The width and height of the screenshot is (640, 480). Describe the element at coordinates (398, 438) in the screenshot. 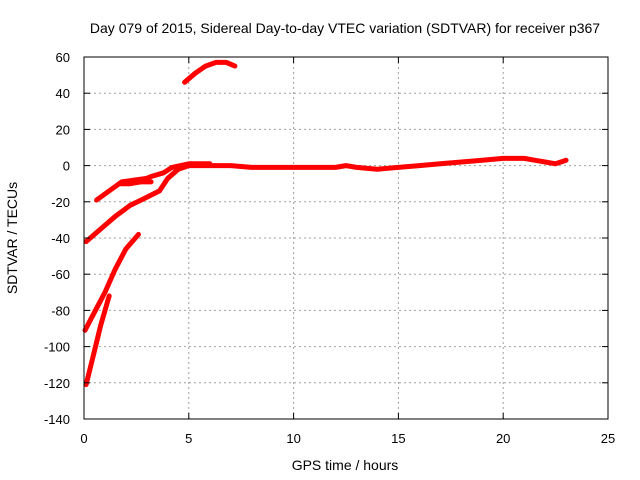

I see `x-tick-label: 15` at that location.